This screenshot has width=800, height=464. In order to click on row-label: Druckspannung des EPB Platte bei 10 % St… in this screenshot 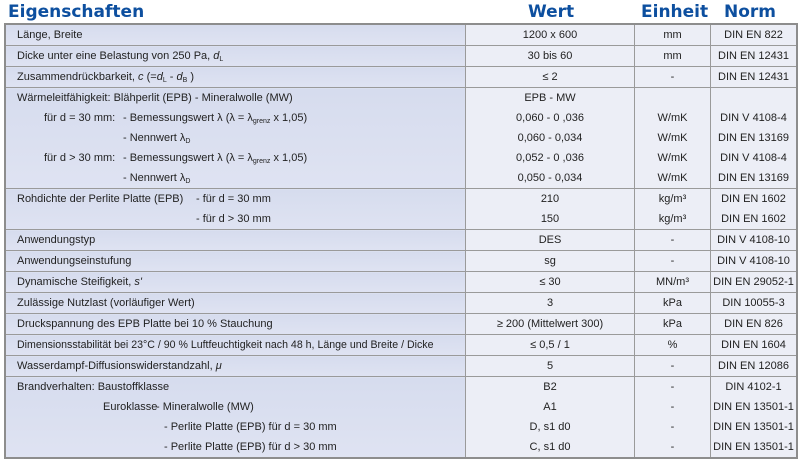, I will do `click(145, 324)`.